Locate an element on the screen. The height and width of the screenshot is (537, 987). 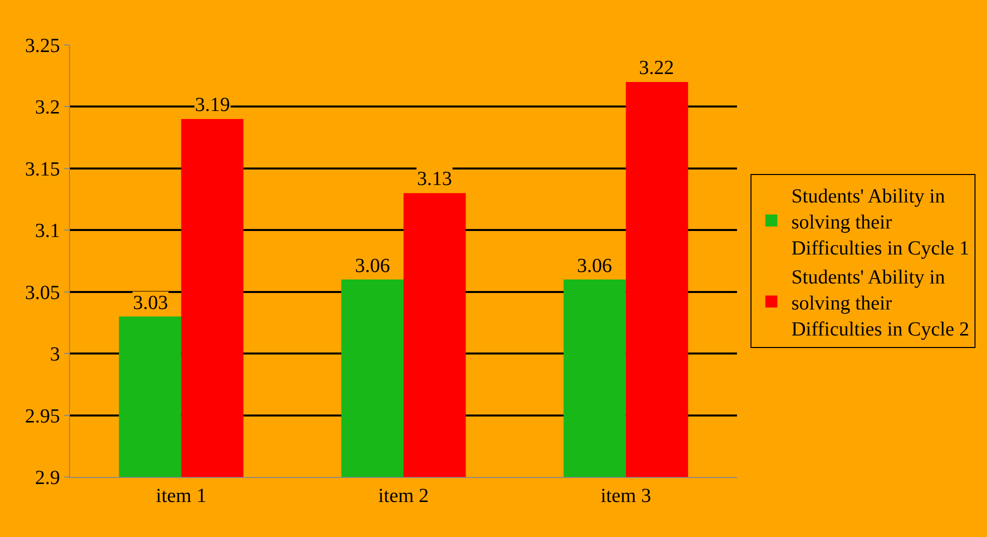
legend-label: Students' Ability in solving their Difficulties in Cycle 1 is located at coordinates (880, 222).